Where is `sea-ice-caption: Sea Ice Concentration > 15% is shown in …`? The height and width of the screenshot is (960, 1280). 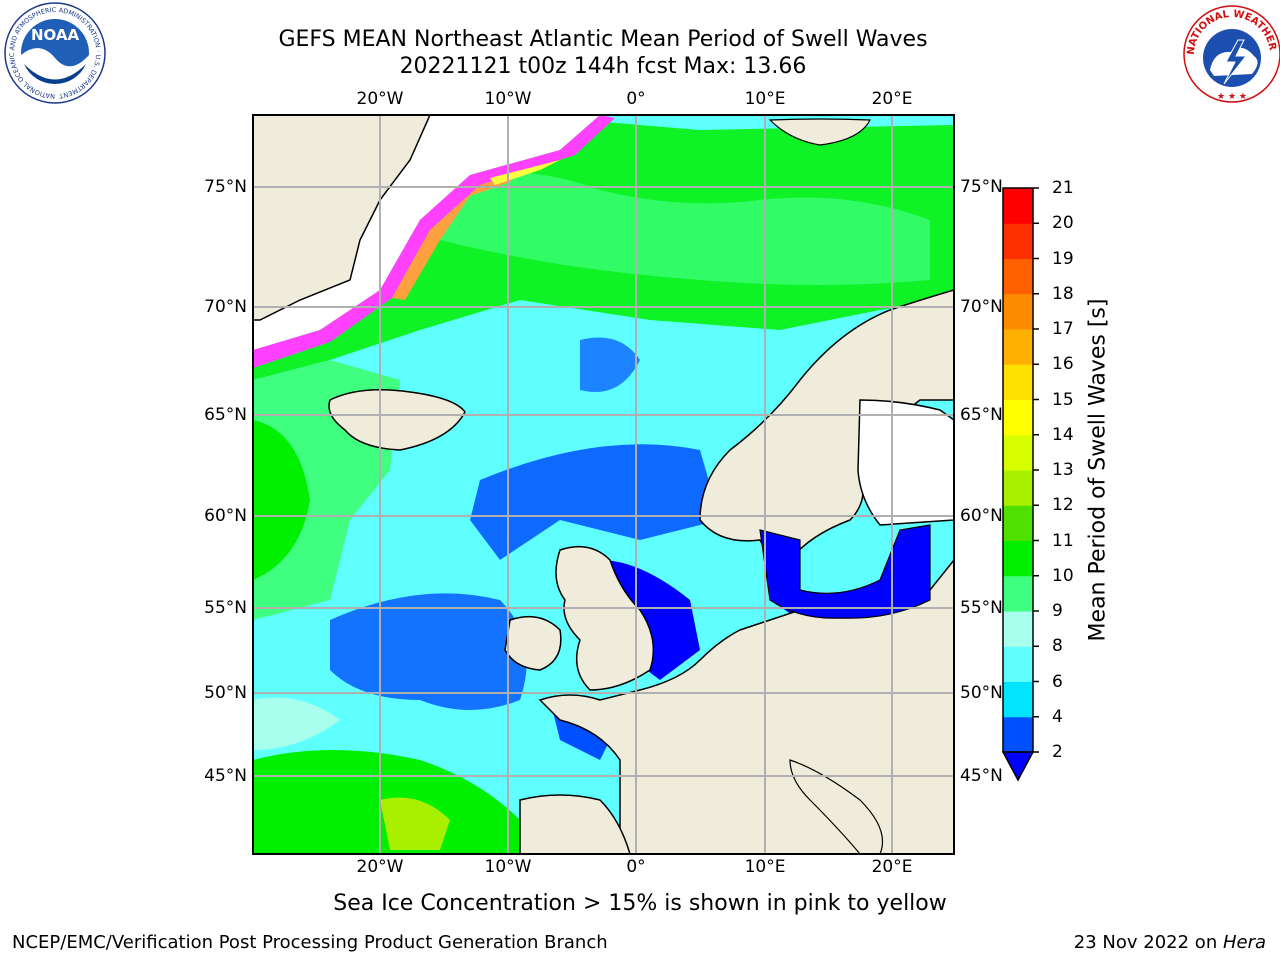
sea-ice-caption: Sea Ice Concentration > 15% is shown in … is located at coordinates (640, 903).